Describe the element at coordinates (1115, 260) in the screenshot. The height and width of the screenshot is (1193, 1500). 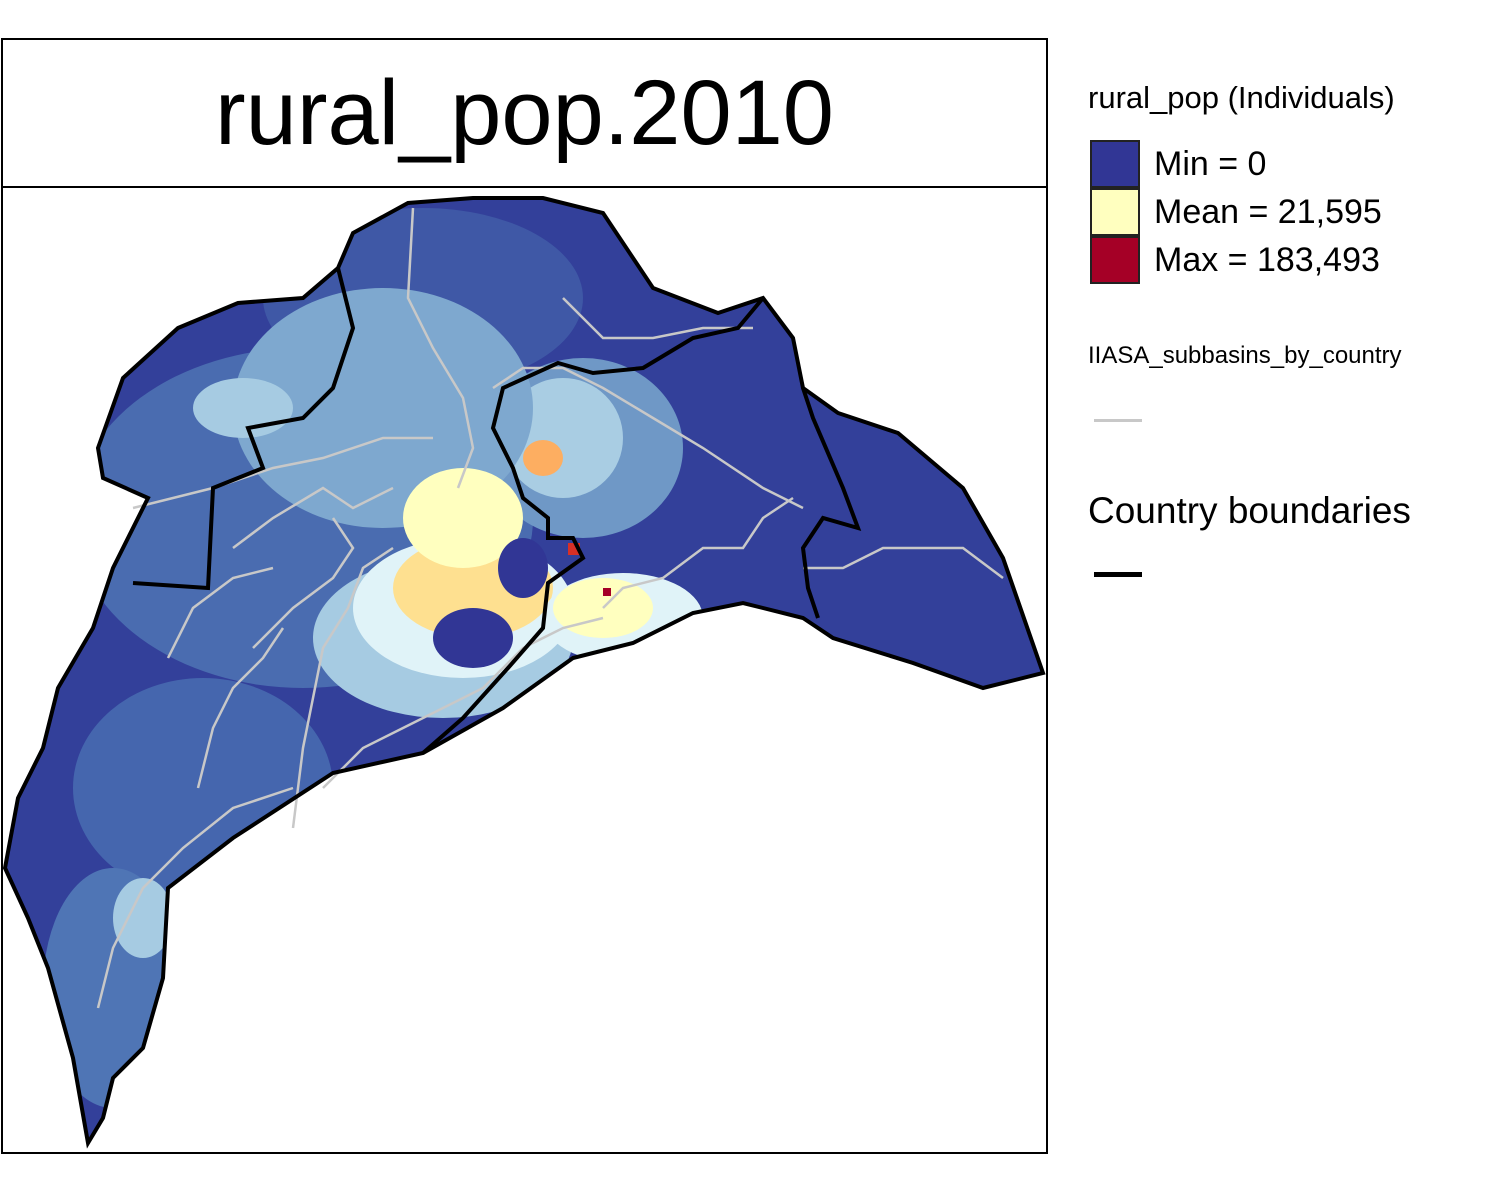
I see `legend-swatch-max` at that location.